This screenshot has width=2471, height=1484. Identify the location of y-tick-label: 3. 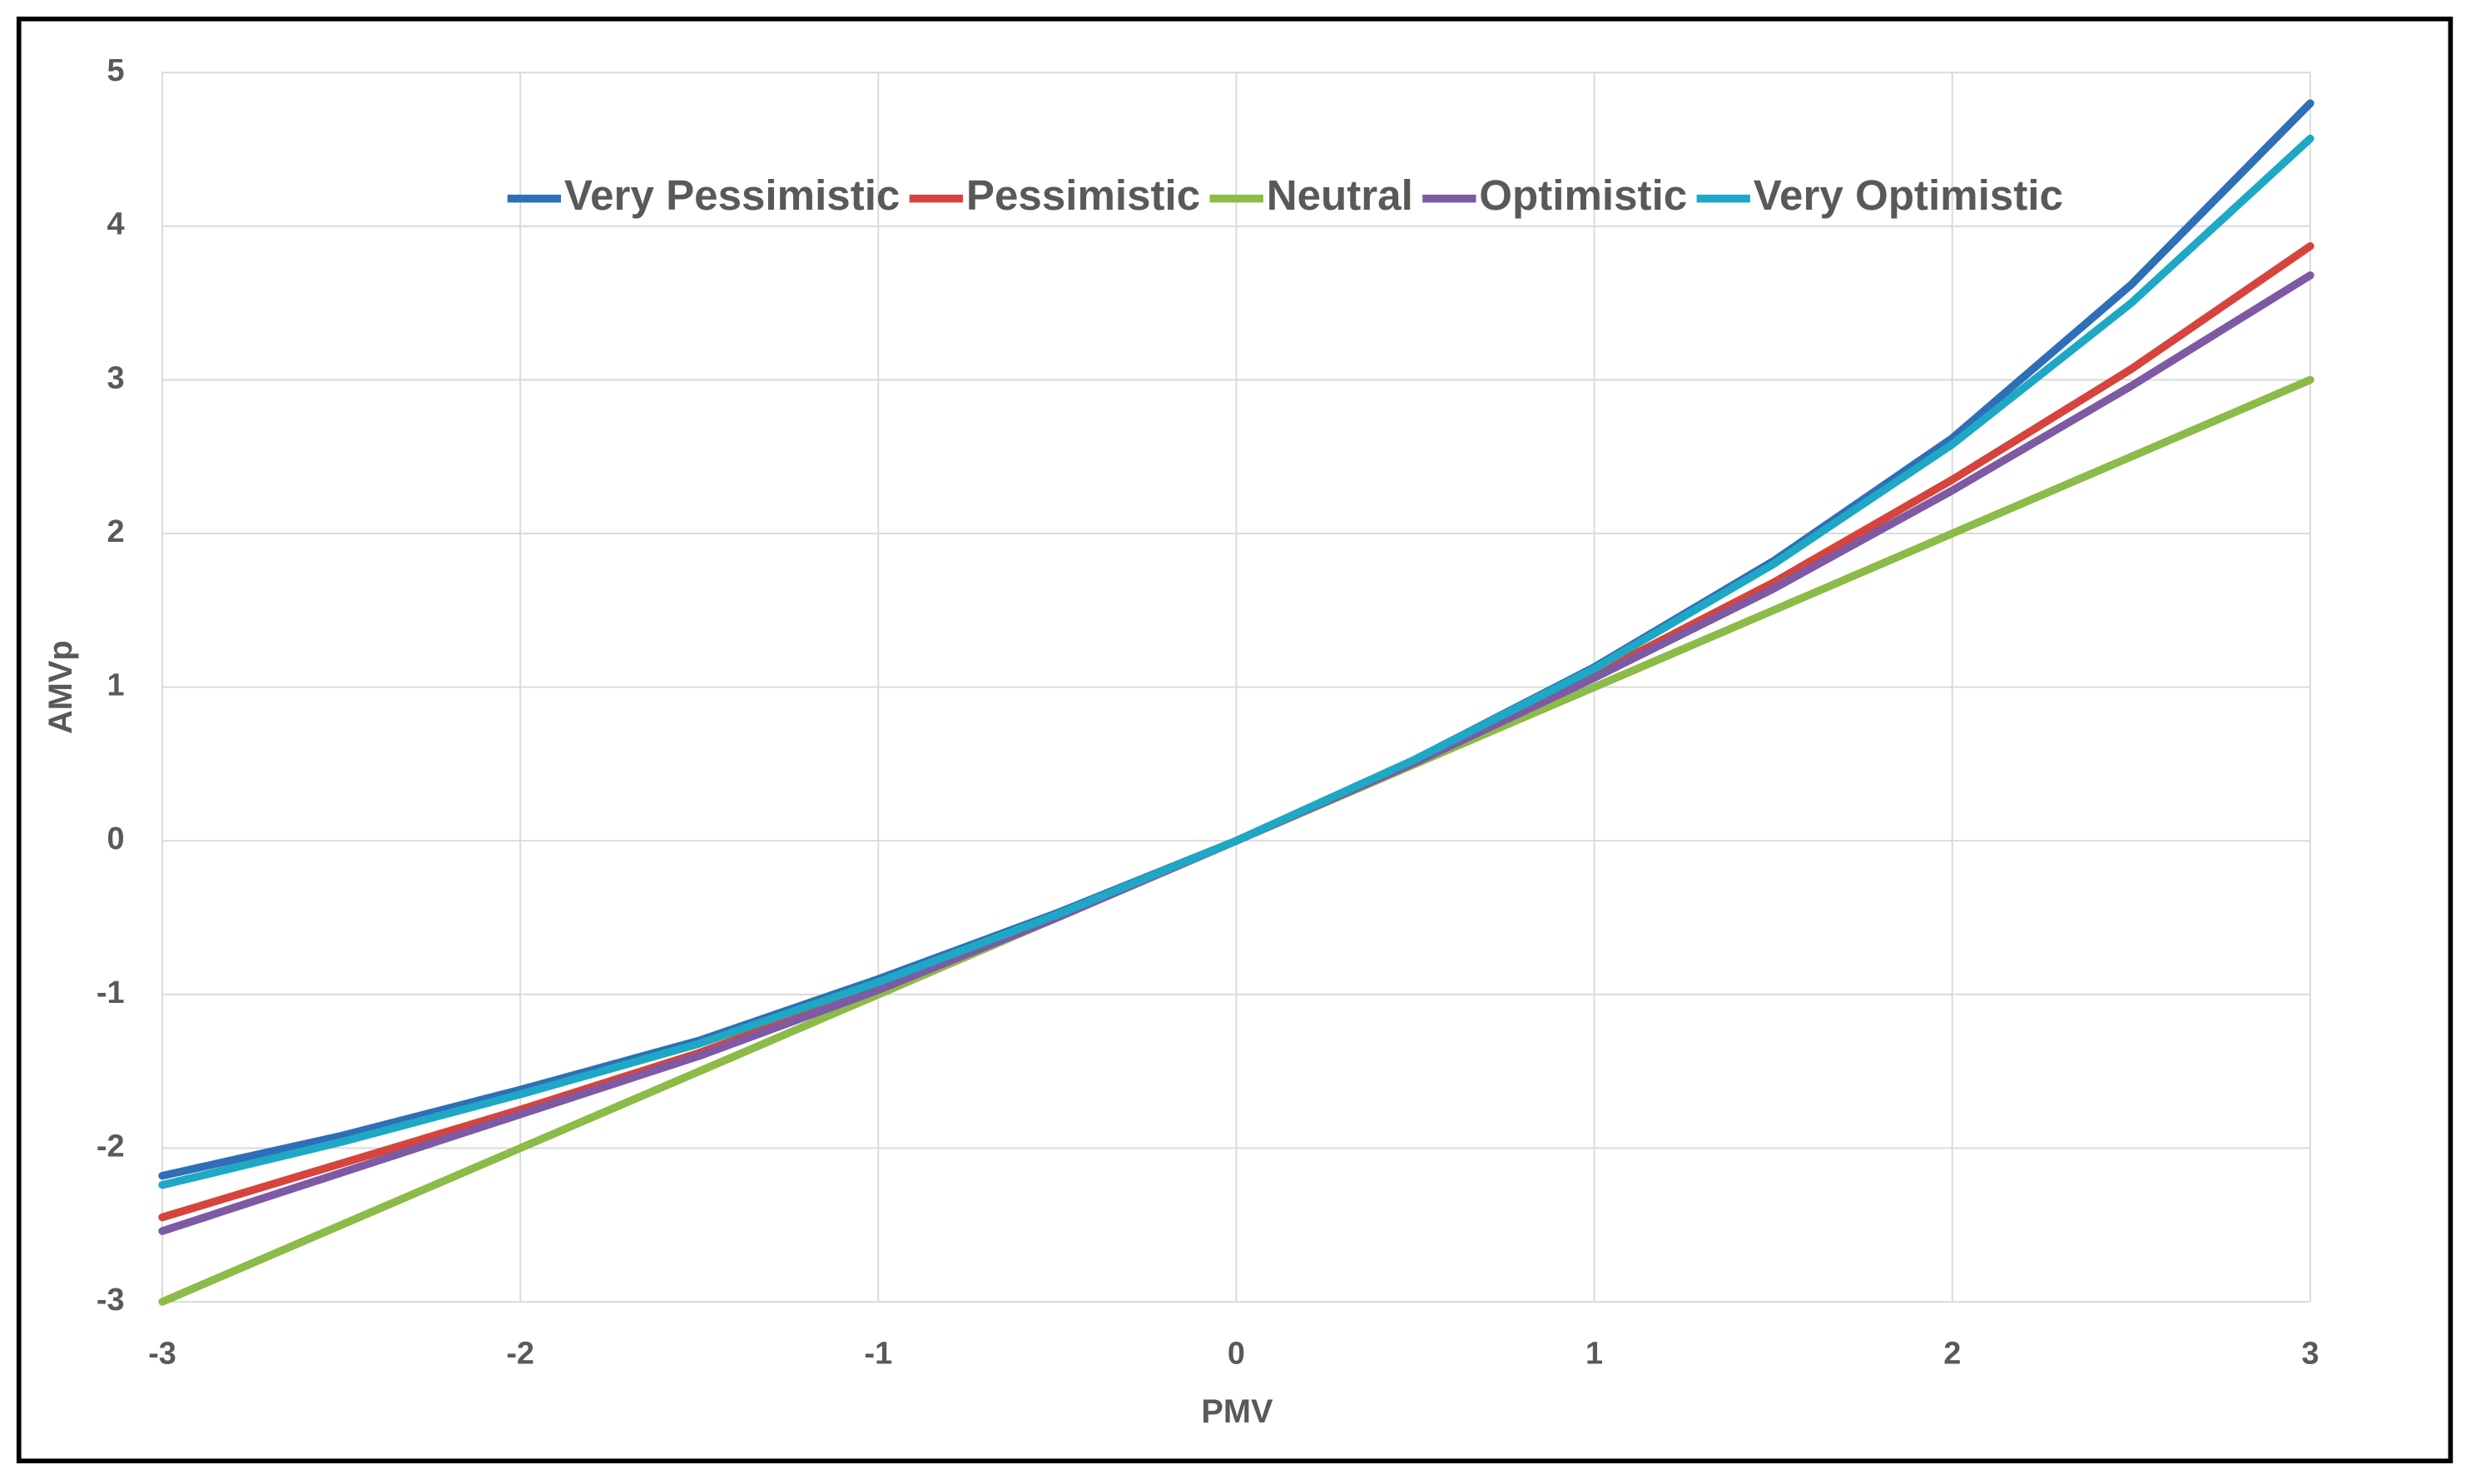
(116, 377).